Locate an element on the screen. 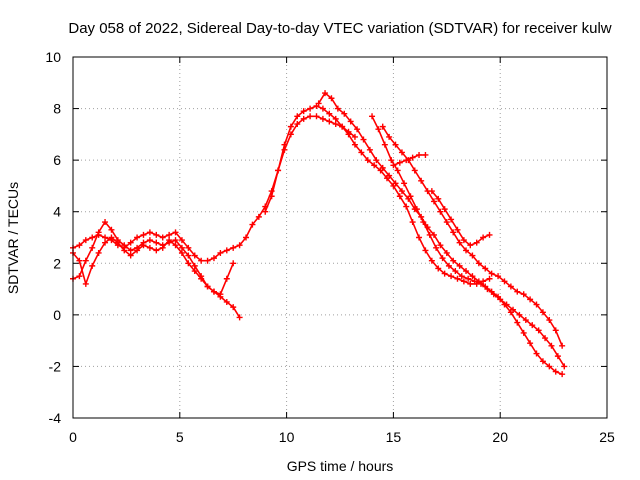 Image resolution: width=640 pixels, height=480 pixels. x-tick-label: 10 is located at coordinates (287, 437).